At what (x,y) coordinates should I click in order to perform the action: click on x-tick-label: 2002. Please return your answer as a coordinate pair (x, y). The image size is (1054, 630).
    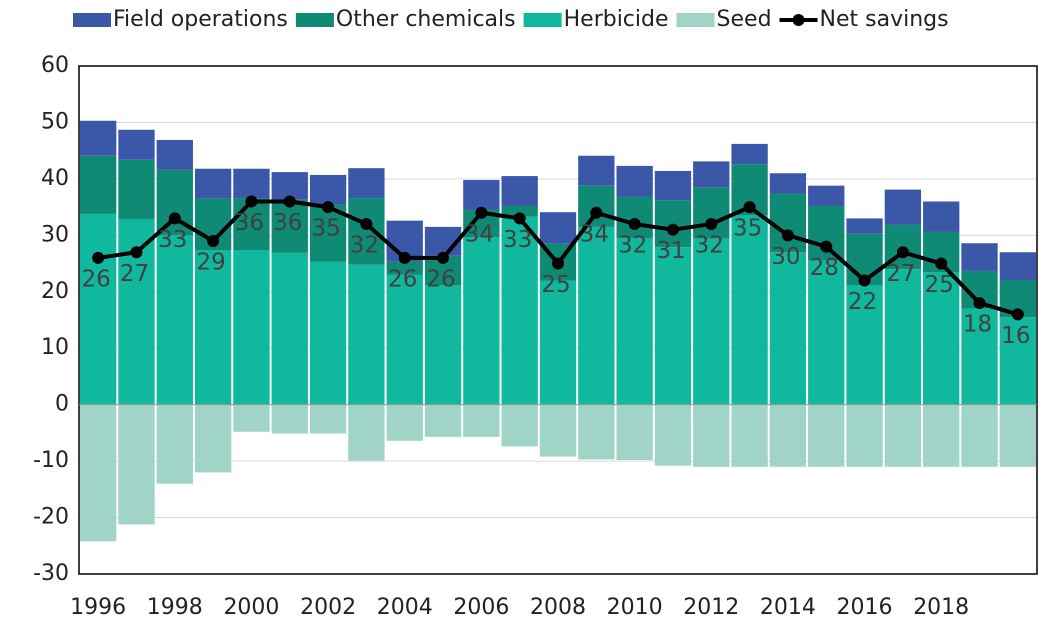
    Looking at the image, I should click on (328, 607).